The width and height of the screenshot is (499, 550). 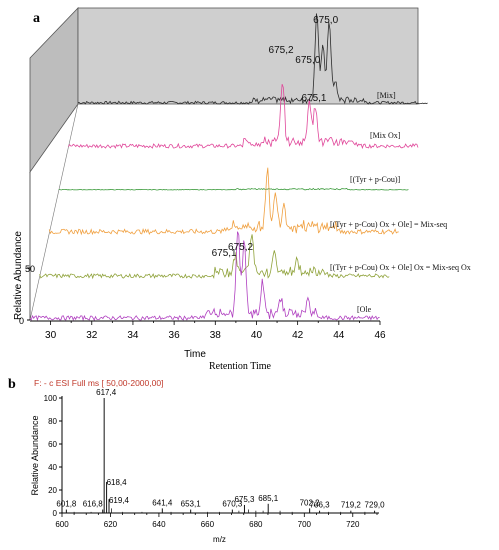 What do you see at coordinates (52, 467) in the screenshot?
I see `y-tick-label: 40` at bounding box center [52, 467].